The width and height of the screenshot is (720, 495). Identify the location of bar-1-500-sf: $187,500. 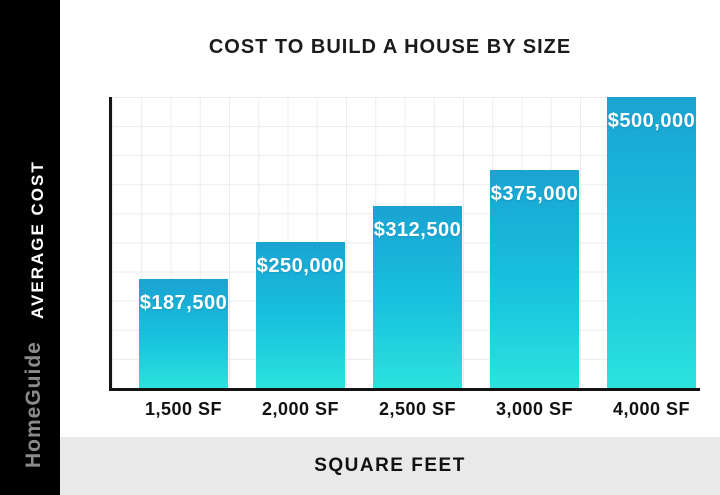
(183, 333).